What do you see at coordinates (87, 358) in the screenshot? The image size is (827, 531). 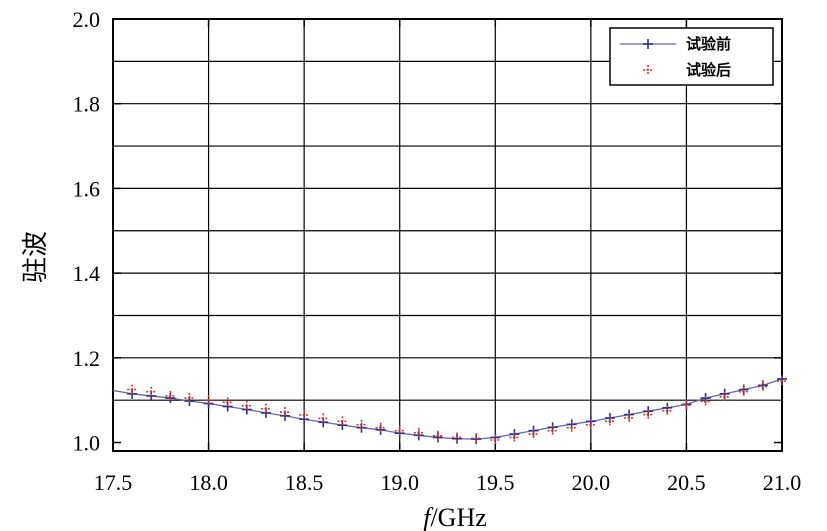 I see `y-tick-label: 1.2` at bounding box center [87, 358].